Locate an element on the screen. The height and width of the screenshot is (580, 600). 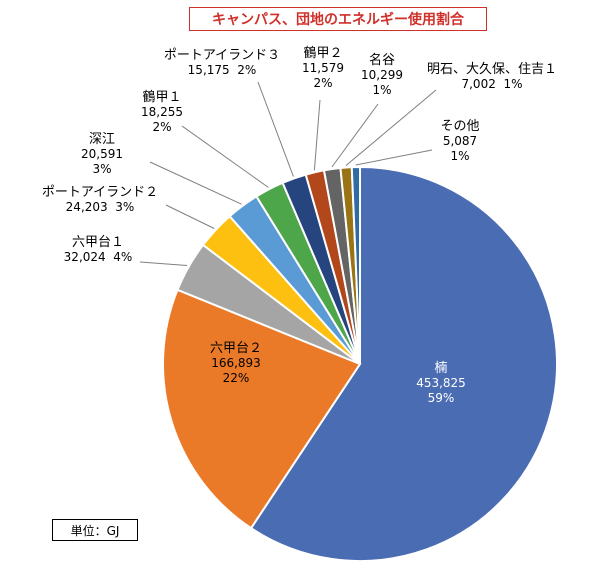
slice-label: 六甲台１ 32,024 4% is located at coordinates (98, 249).